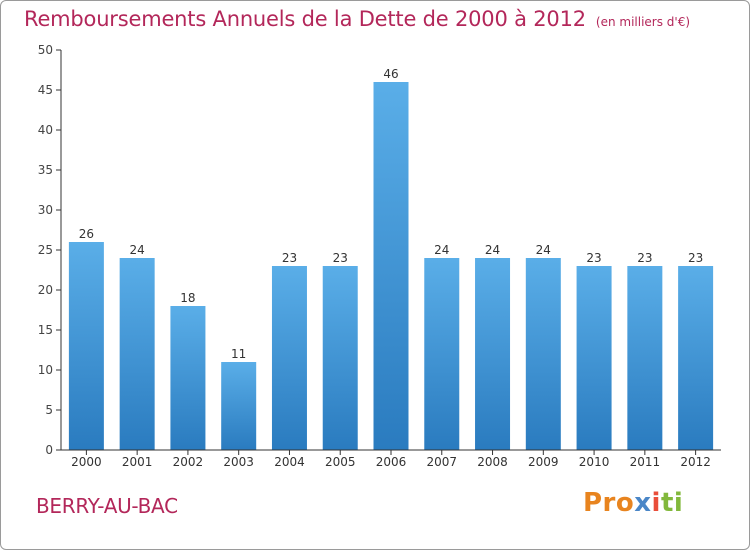 The width and height of the screenshot is (750, 550). What do you see at coordinates (695, 462) in the screenshot?
I see `x-tick-label: 2012` at bounding box center [695, 462].